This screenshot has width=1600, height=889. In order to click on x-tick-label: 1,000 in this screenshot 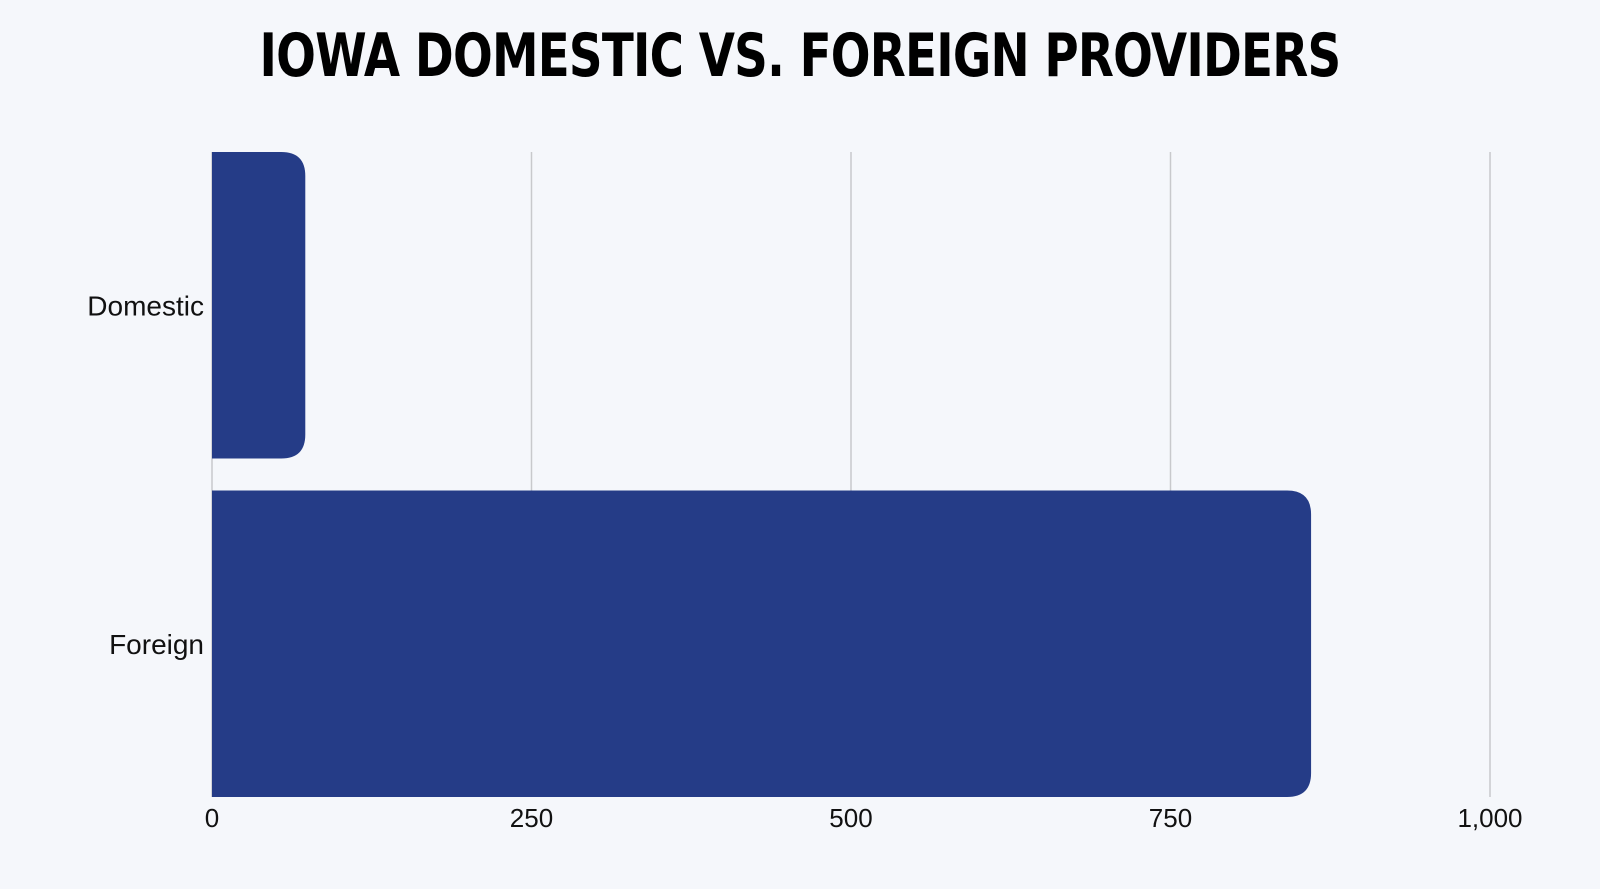, I will do `click(1489, 818)`.